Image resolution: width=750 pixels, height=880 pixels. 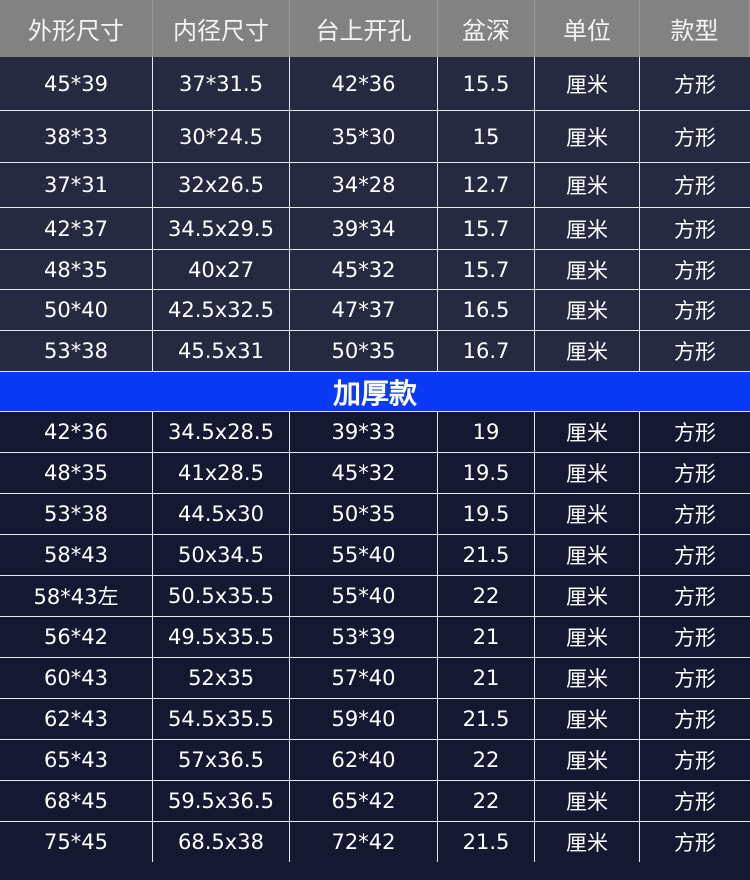 What do you see at coordinates (221, 555) in the screenshot?
I see `table-cell: 50x34.5` at bounding box center [221, 555].